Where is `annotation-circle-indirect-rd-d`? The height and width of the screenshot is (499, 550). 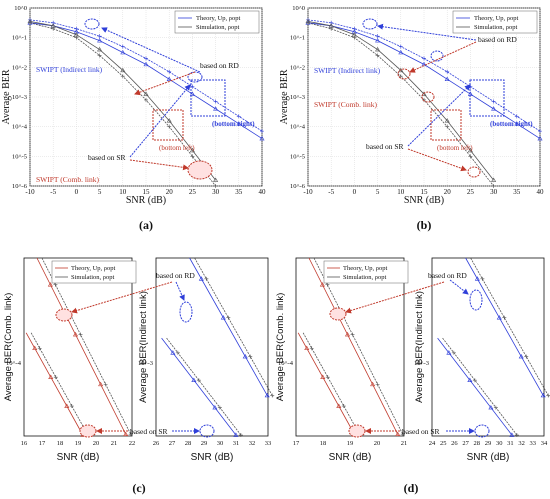 annotation-circle-indirect-rd-d is located at coordinates (476, 300).